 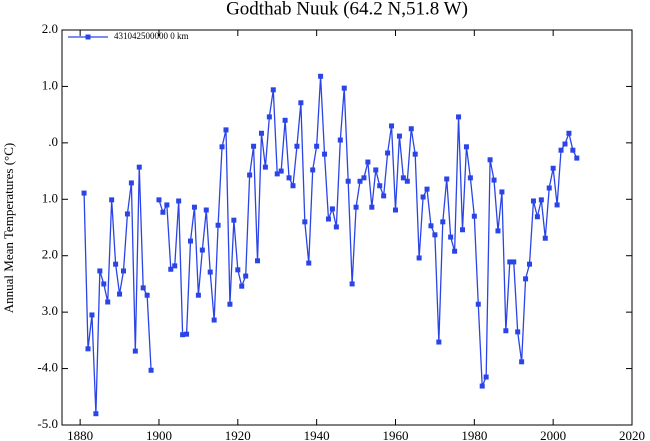 I want to click on x-tick-label: 2000, so click(x=553, y=434).